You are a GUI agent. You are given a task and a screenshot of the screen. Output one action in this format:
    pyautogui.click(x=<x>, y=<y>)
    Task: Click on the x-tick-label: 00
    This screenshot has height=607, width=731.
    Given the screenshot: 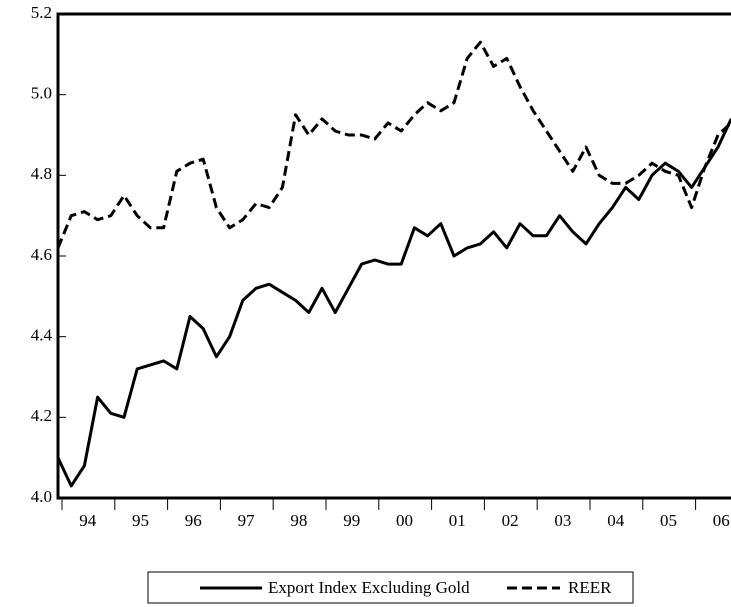 What is the action you would take?
    pyautogui.click(x=404, y=520)
    